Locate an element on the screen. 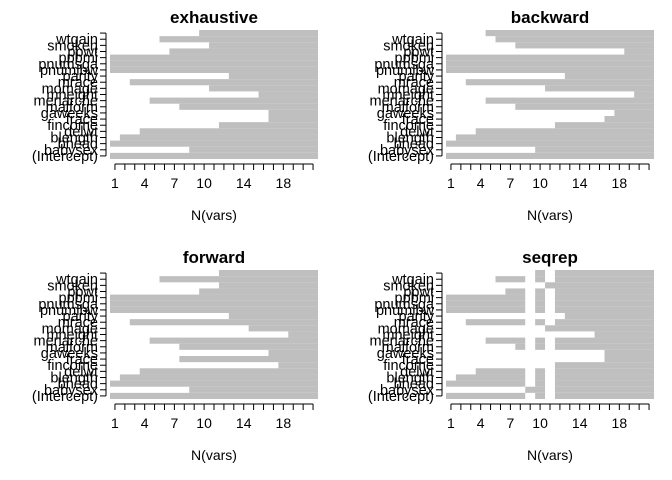 This screenshot has width=672, height=480. y-tick-label: parity is located at coordinates (81, 317).